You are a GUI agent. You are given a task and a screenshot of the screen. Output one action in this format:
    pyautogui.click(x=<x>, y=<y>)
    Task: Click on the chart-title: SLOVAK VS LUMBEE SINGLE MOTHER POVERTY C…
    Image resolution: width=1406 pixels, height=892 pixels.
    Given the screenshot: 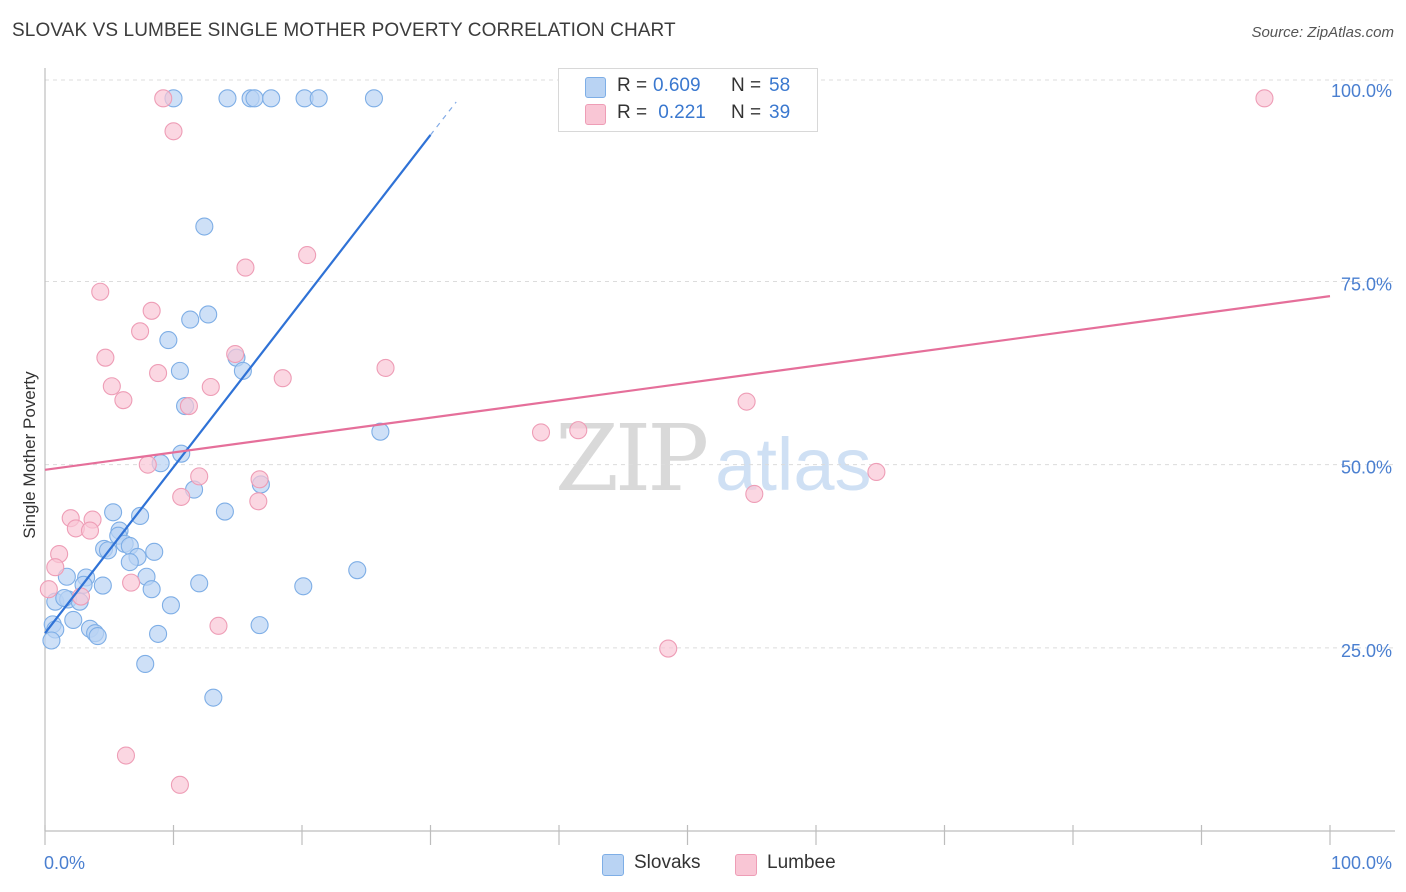 What is the action you would take?
    pyautogui.click(x=344, y=30)
    